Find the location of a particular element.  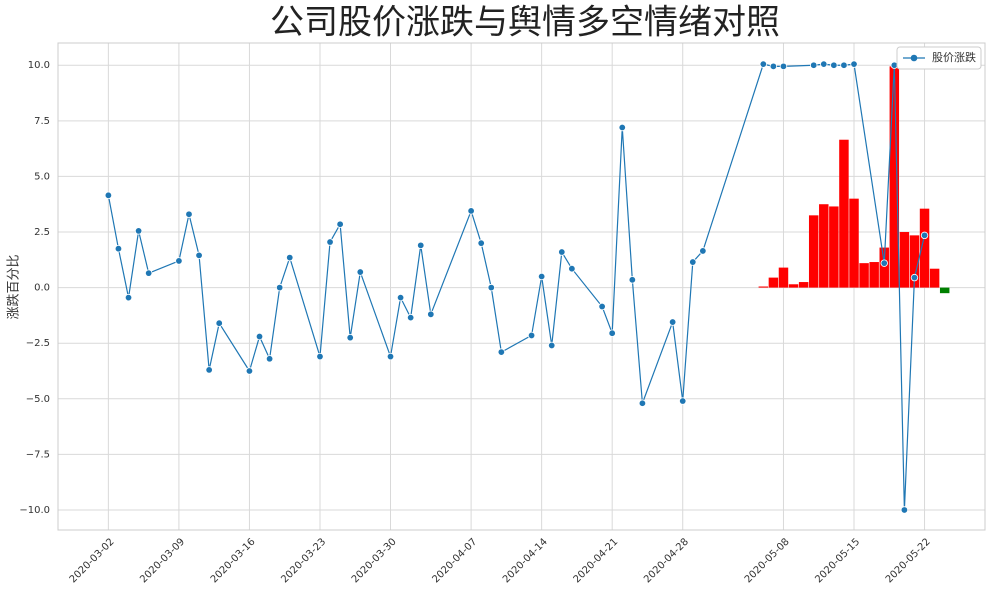

y-axis-label: 涨跌百分比 is located at coordinates (14, 286).